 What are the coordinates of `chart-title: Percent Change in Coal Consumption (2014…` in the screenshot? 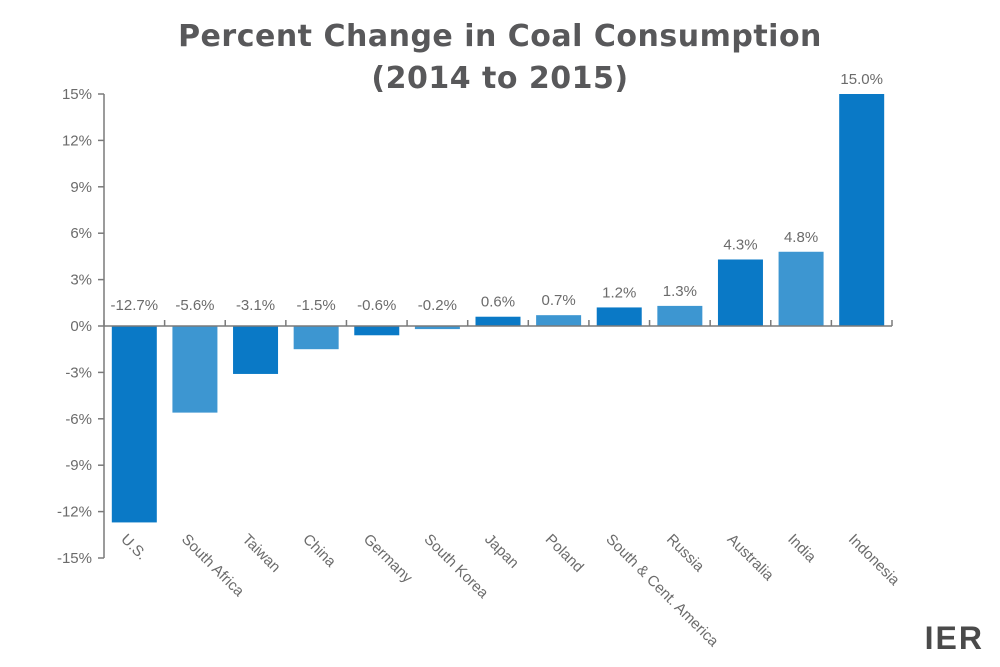 It's located at (500, 58).